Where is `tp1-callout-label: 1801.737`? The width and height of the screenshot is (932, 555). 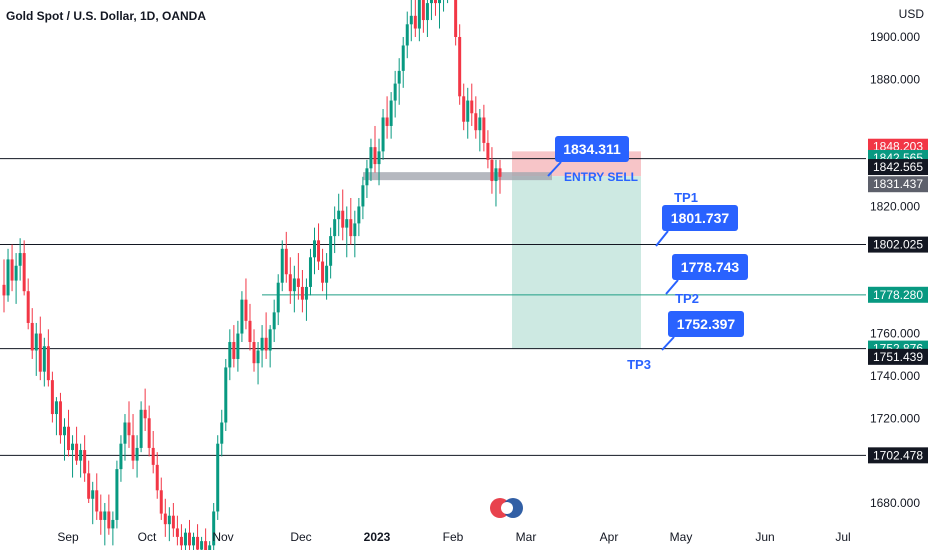 tp1-callout-label: 1801.737 is located at coordinates (700, 218).